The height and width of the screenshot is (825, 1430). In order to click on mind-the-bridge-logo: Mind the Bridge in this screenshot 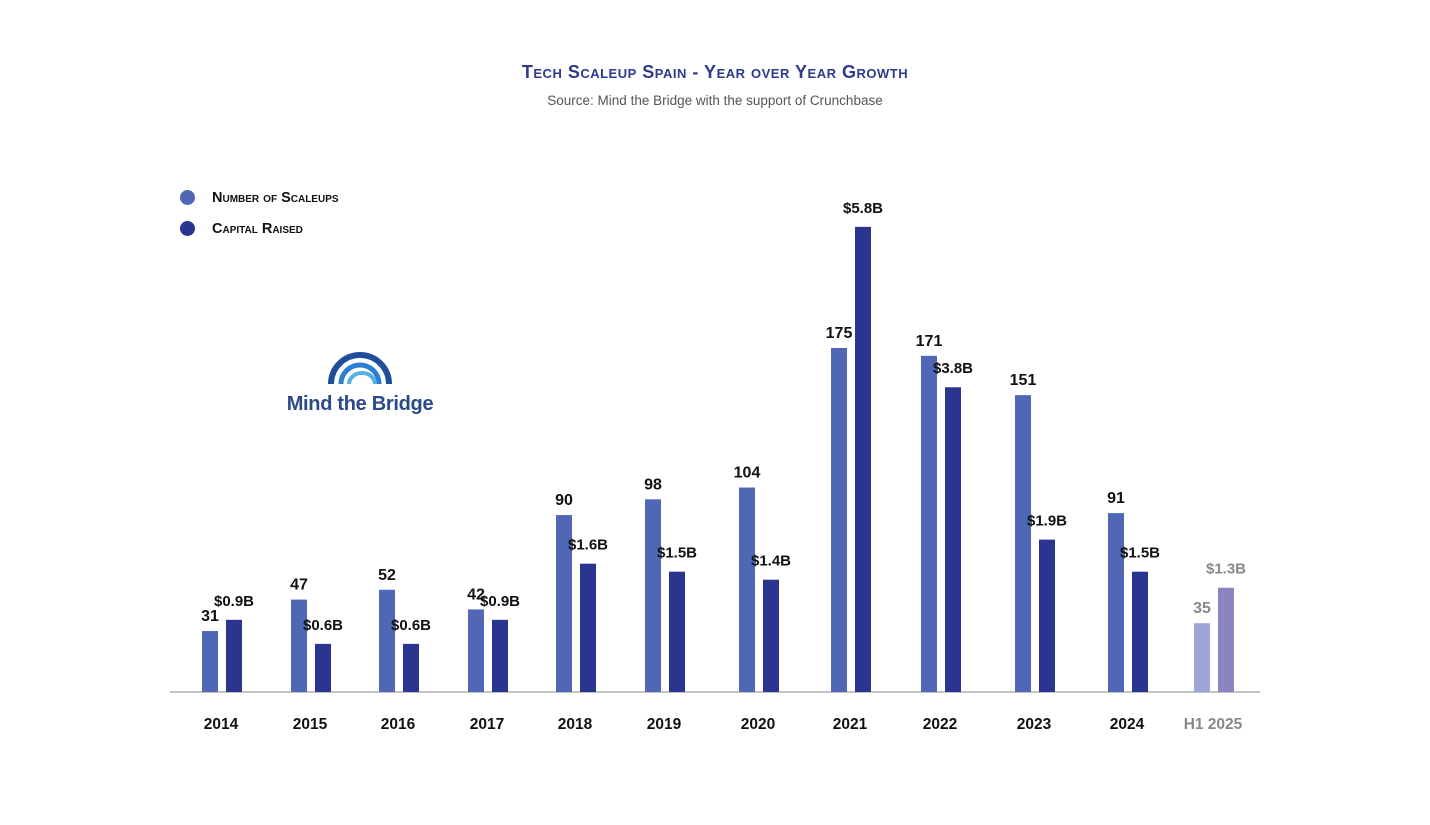, I will do `click(360, 383)`.